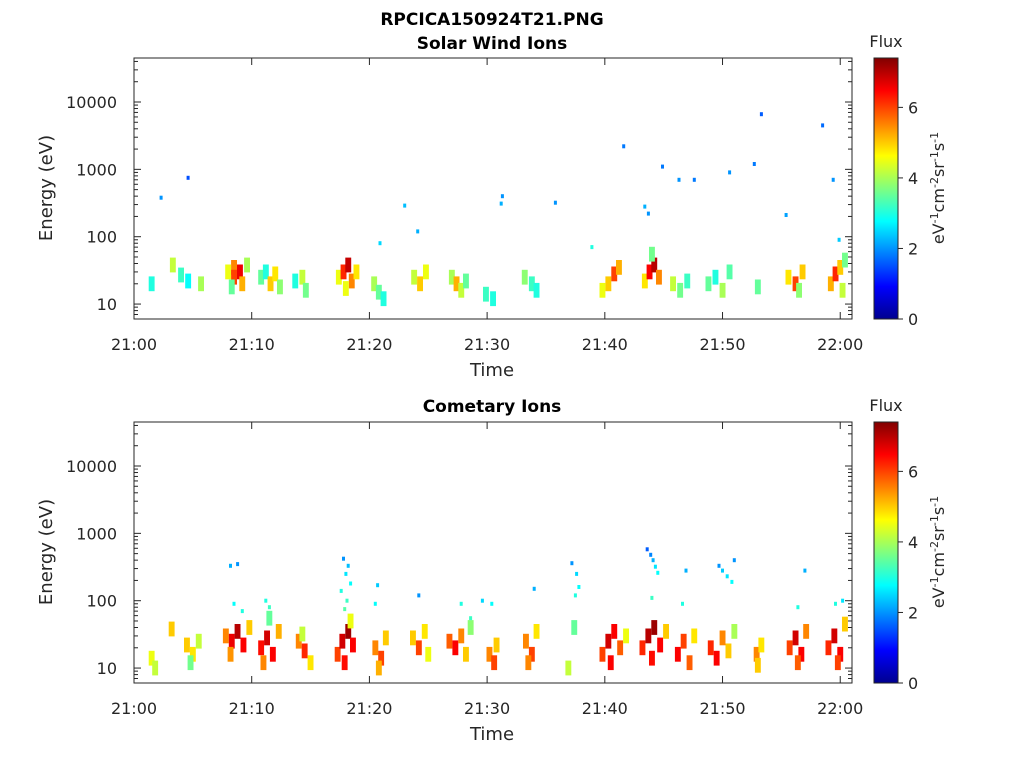 This screenshot has width=1024, height=768. What do you see at coordinates (491, 370) in the screenshot?
I see `solar-wind-xlabel: Time` at bounding box center [491, 370].